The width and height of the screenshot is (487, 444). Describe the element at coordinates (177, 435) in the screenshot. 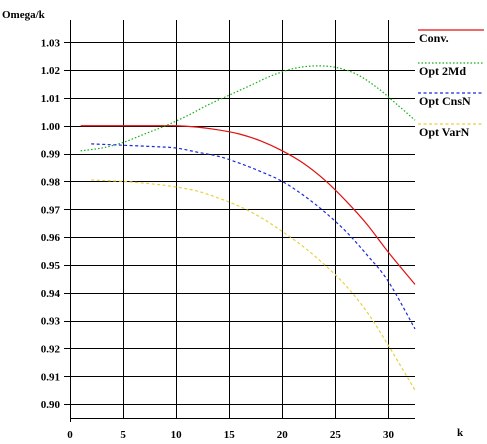

I see `x-tick-label: 10` at that location.